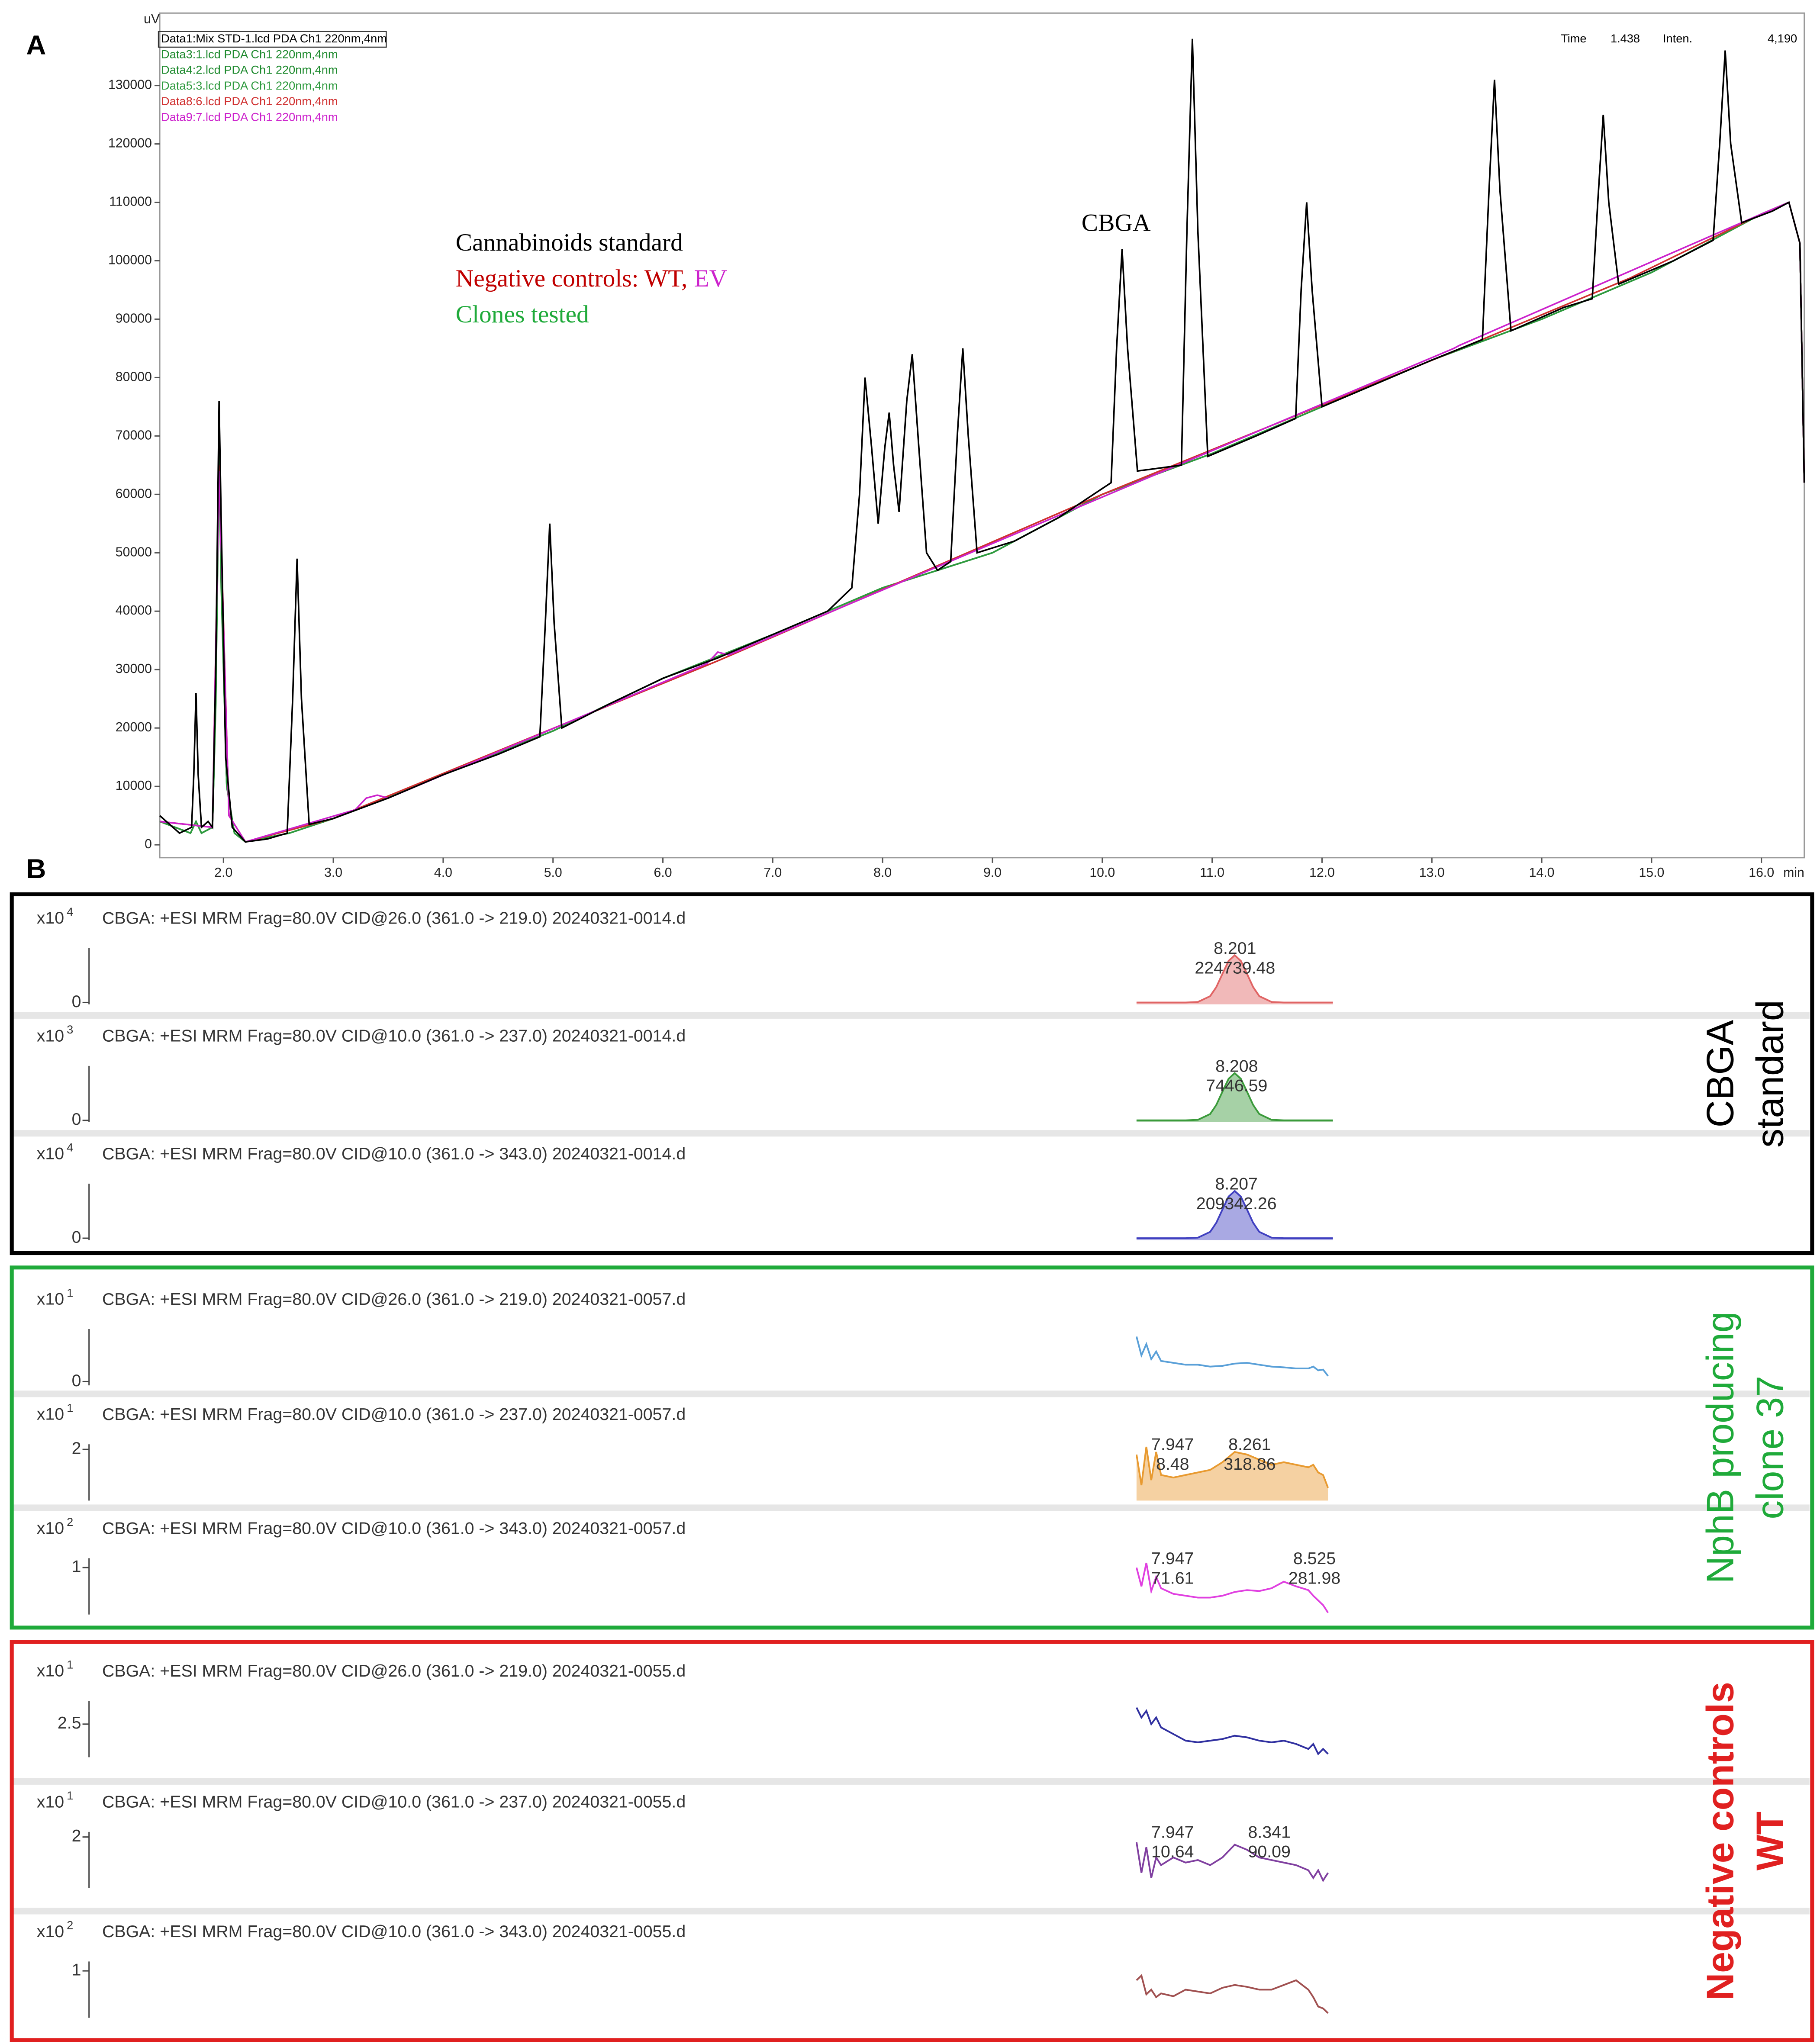  What do you see at coordinates (1677, 38) in the screenshot?
I see `readout: Inten.` at bounding box center [1677, 38].